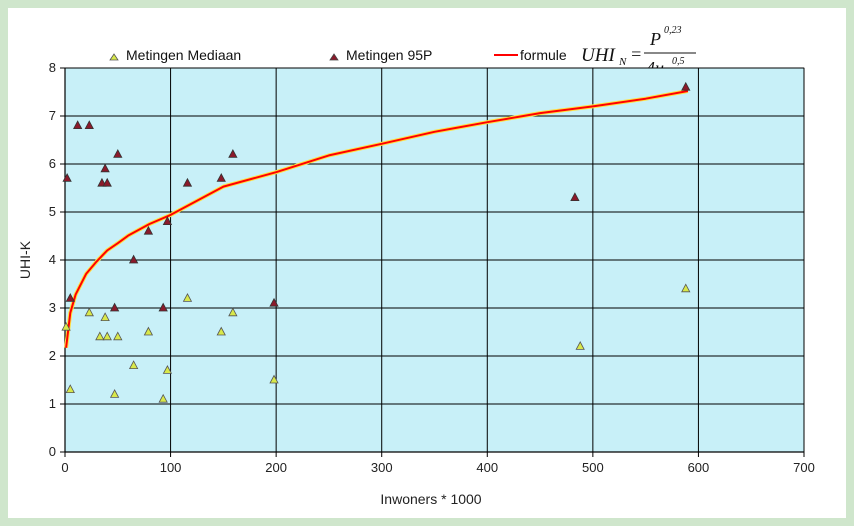 The image size is (854, 526). I want to click on tick-label-x: 100, so click(171, 467).